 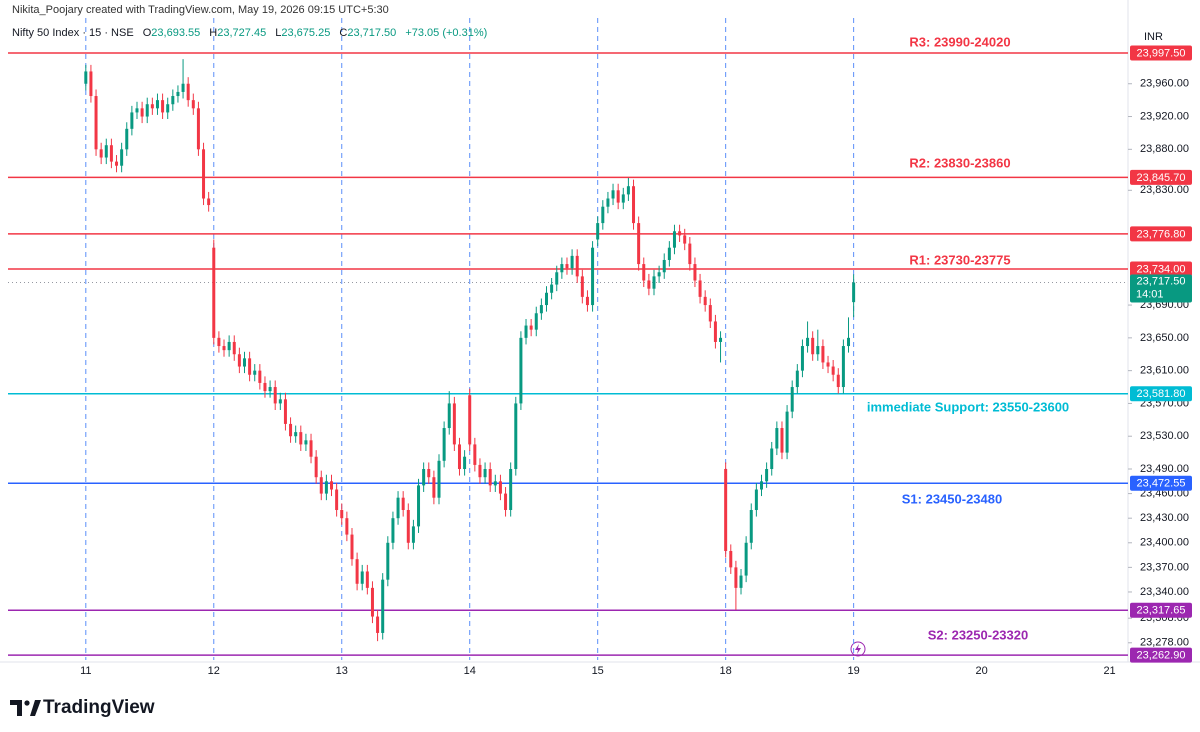 I want to click on y-tick-label: 23,960.00, so click(x=1164, y=84).